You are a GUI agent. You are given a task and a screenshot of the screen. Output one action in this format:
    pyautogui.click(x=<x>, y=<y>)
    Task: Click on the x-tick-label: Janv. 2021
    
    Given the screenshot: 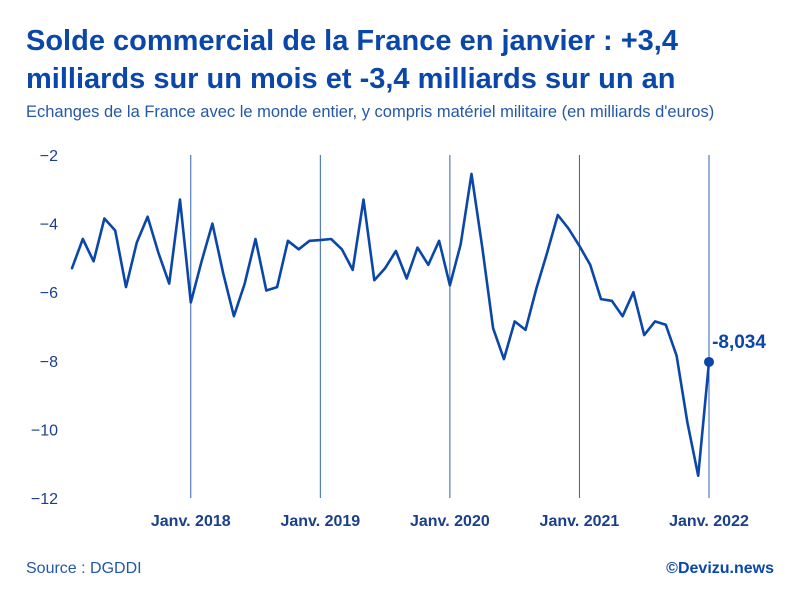 What is the action you would take?
    pyautogui.click(x=580, y=521)
    